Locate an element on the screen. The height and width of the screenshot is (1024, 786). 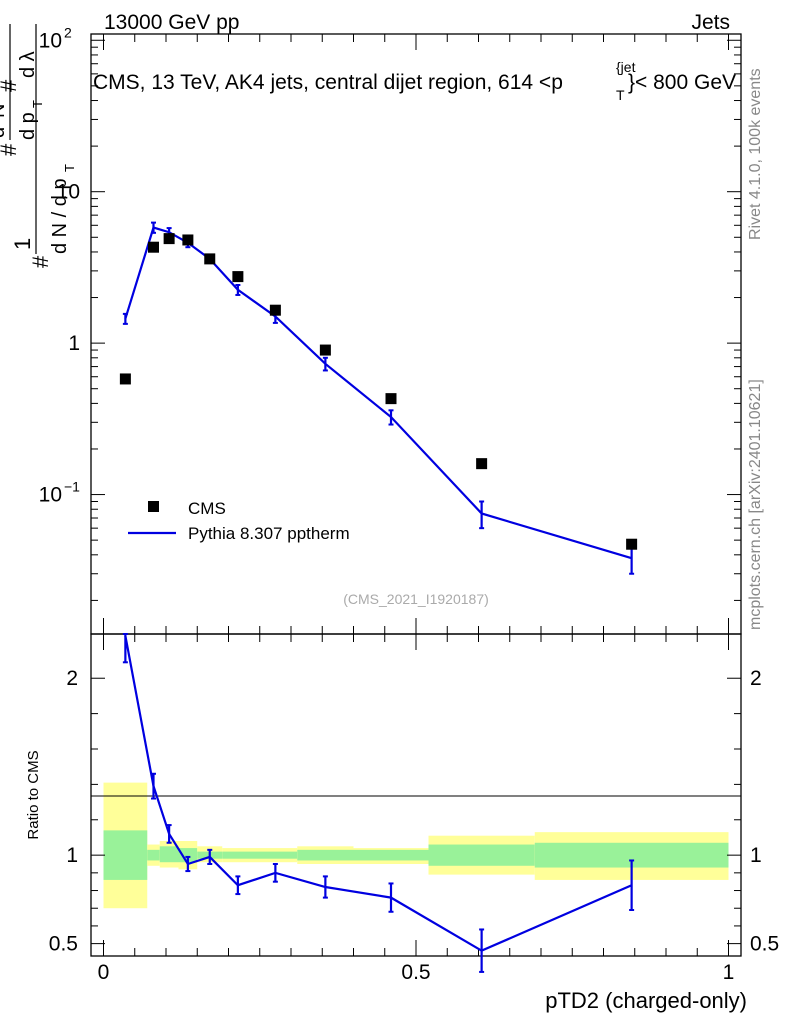
mcplots-credit-label: mcplots.cern.ch [arXiv:2401.10621] is located at coordinates (755, 504).